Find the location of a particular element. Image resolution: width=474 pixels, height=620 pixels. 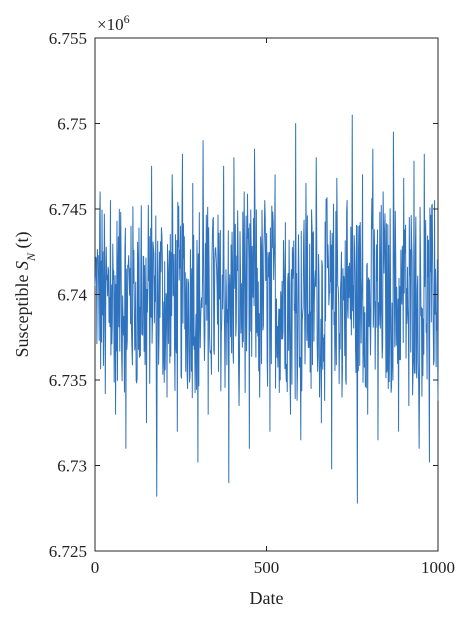

y-tick-label: 6.74 is located at coordinates (72, 295).